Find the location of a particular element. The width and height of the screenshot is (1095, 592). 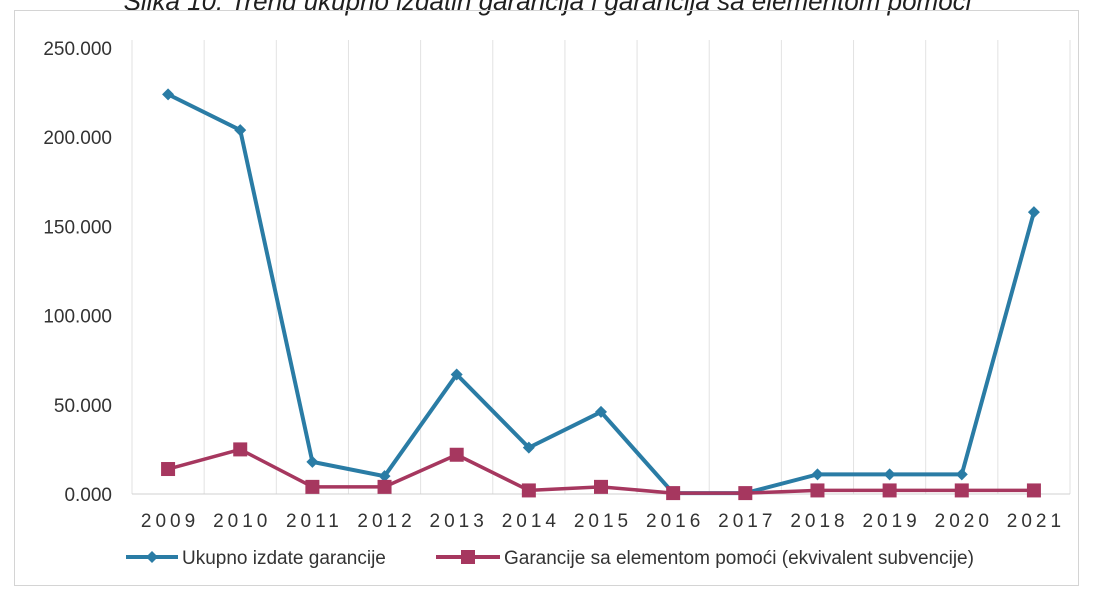

legend-marker-diamond is located at coordinates (152, 557).